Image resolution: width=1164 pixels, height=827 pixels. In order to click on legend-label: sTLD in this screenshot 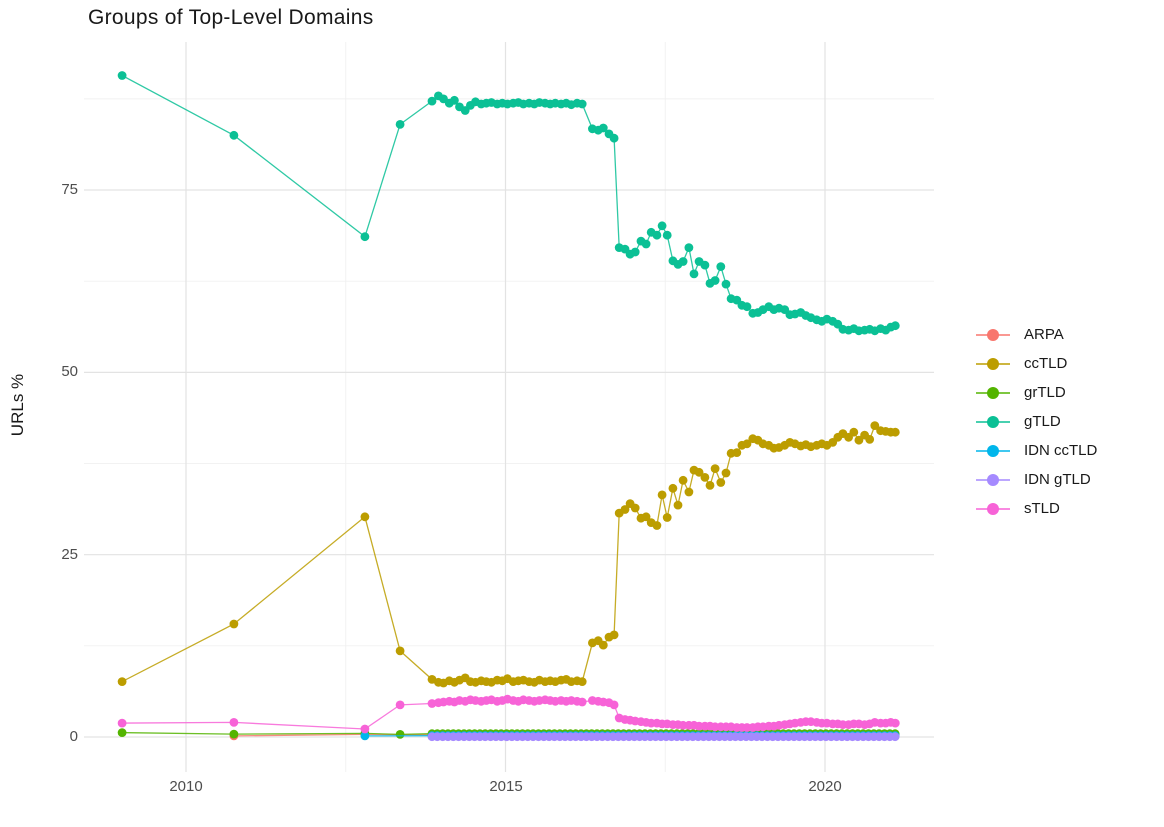, I will do `click(1042, 508)`.